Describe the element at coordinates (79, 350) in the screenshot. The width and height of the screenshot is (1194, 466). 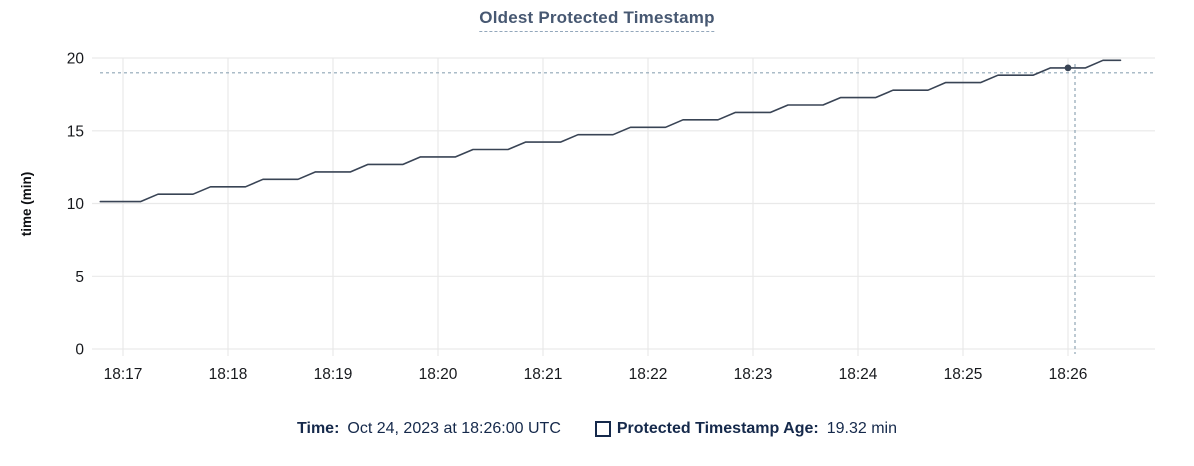
I see `y-tick-label: 0` at that location.